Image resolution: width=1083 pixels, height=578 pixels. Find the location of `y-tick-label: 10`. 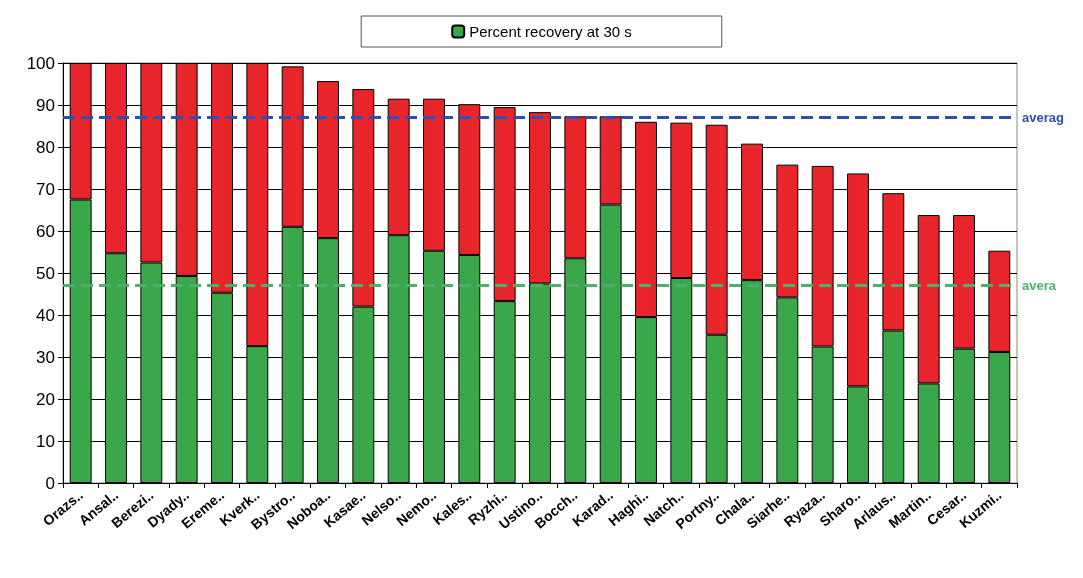

y-tick-label: 10 is located at coordinates (45, 441).